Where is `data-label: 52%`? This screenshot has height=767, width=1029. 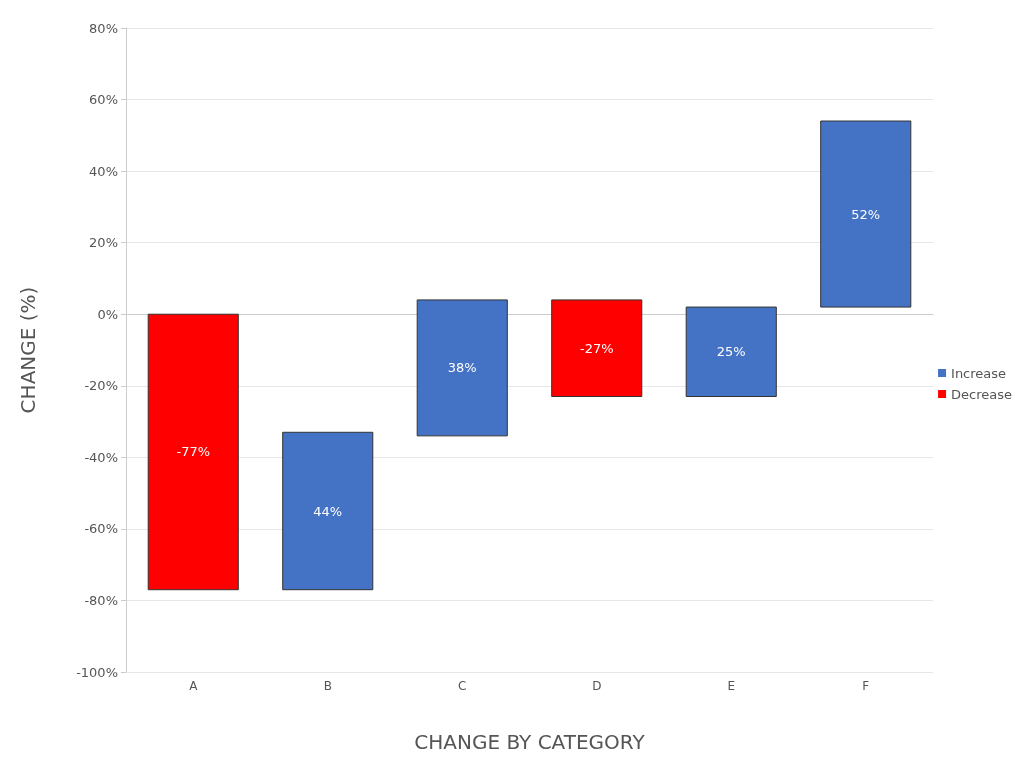
data-label: 52% is located at coordinates (866, 214).